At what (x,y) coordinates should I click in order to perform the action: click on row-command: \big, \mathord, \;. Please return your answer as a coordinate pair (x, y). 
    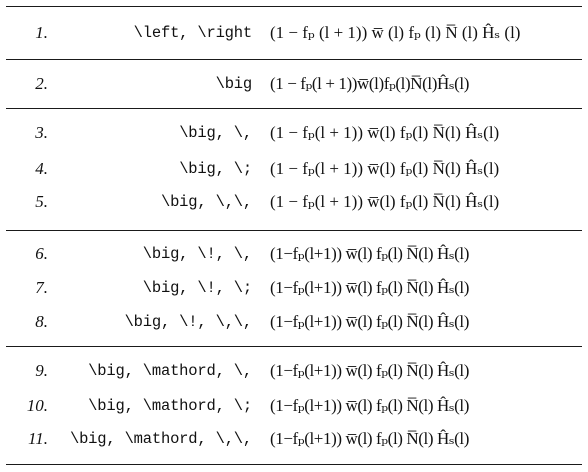
    Looking at the image, I should click on (170, 406).